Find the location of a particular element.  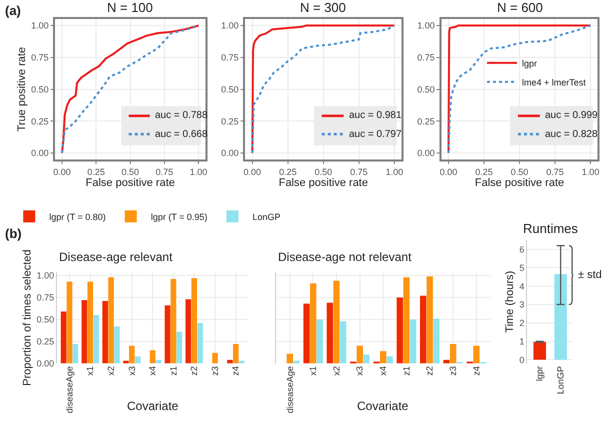

x-tick-label: lgpr is located at coordinates (539, 374).